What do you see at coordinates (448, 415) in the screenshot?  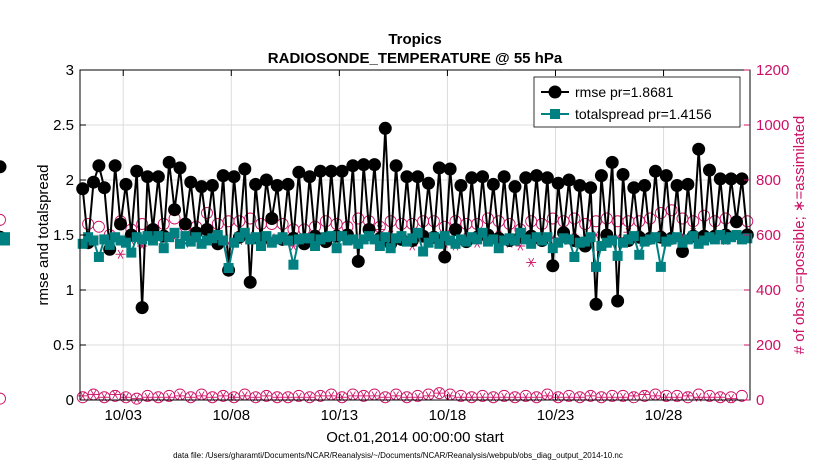 I see `x-tick-label: 10/18` at bounding box center [448, 415].